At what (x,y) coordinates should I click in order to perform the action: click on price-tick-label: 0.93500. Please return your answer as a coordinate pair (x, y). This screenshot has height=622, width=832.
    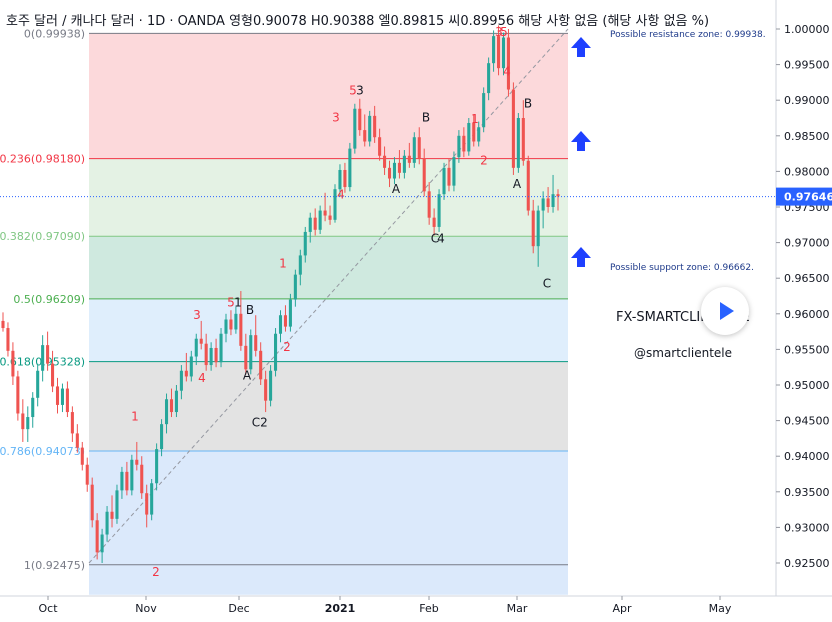
    Looking at the image, I should click on (807, 492).